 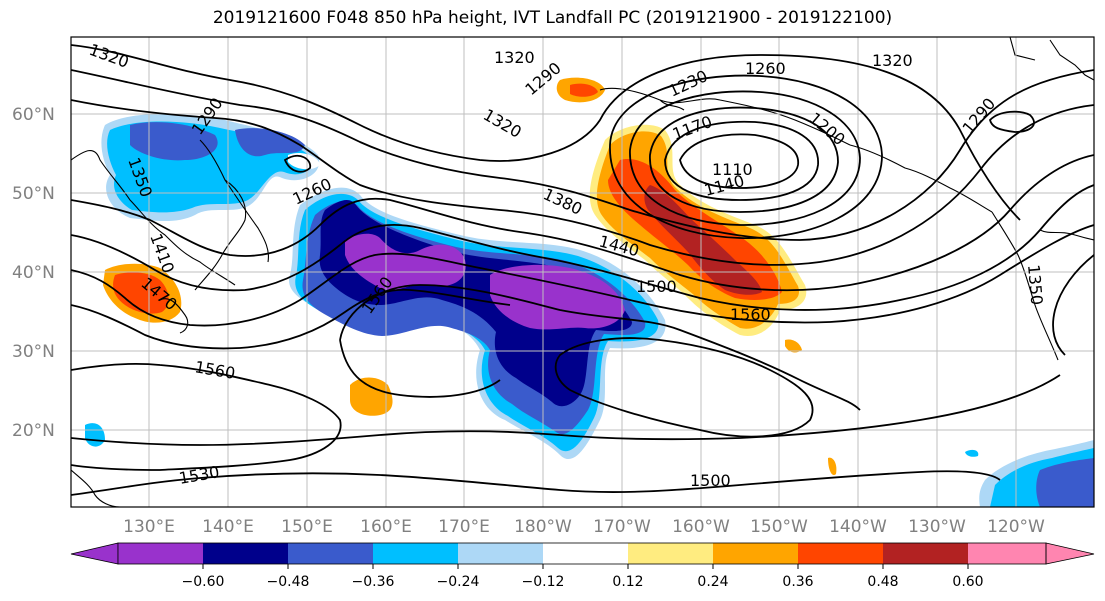 I want to click on latitude-label: 50°N, so click(x=33, y=194).